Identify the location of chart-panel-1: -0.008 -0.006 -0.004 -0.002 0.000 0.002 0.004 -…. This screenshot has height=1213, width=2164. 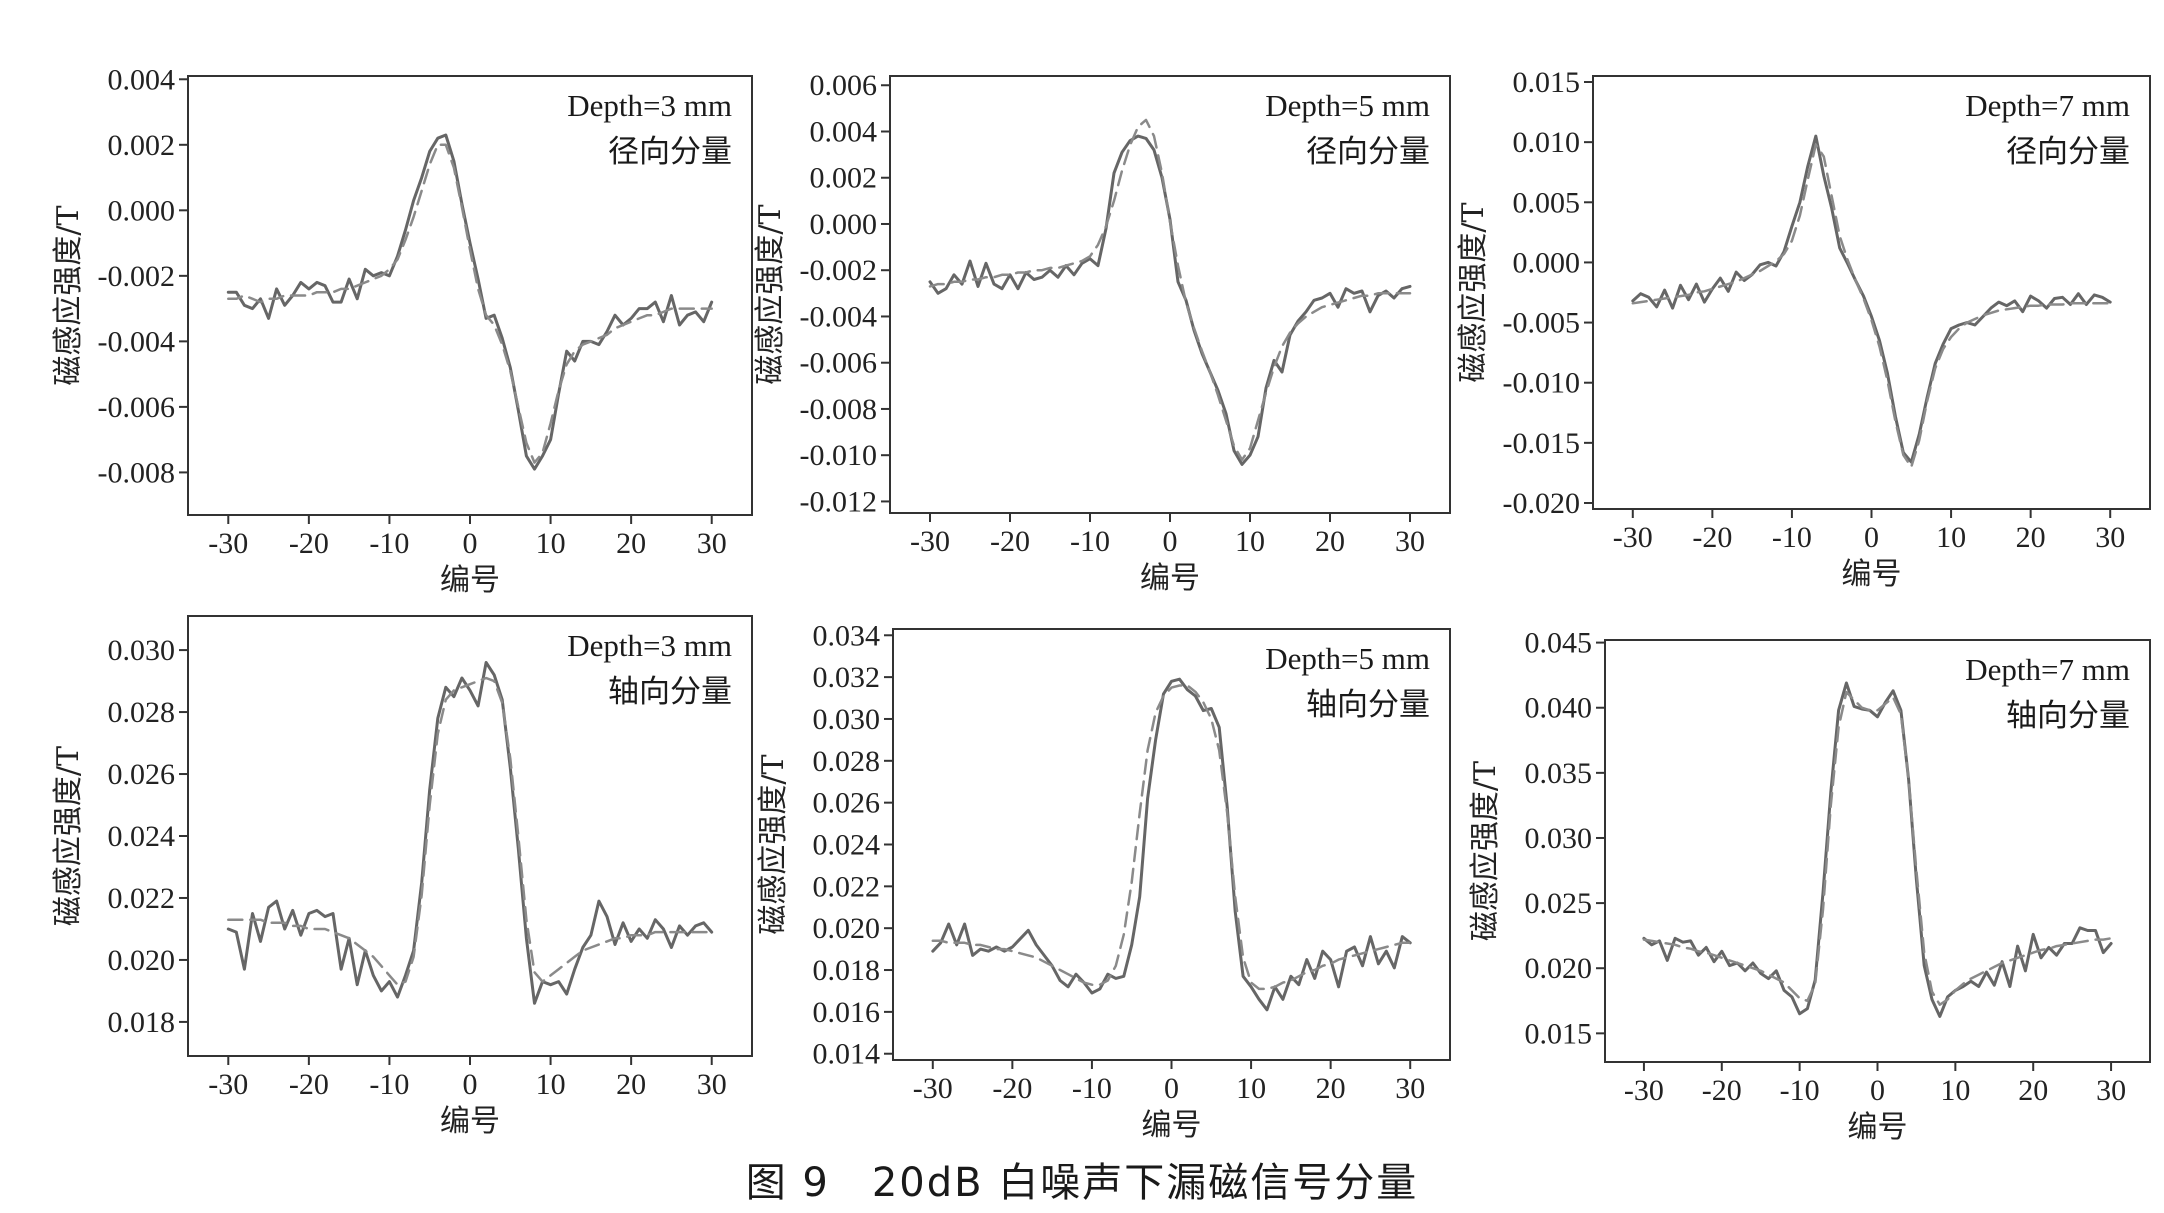
(402, 330).